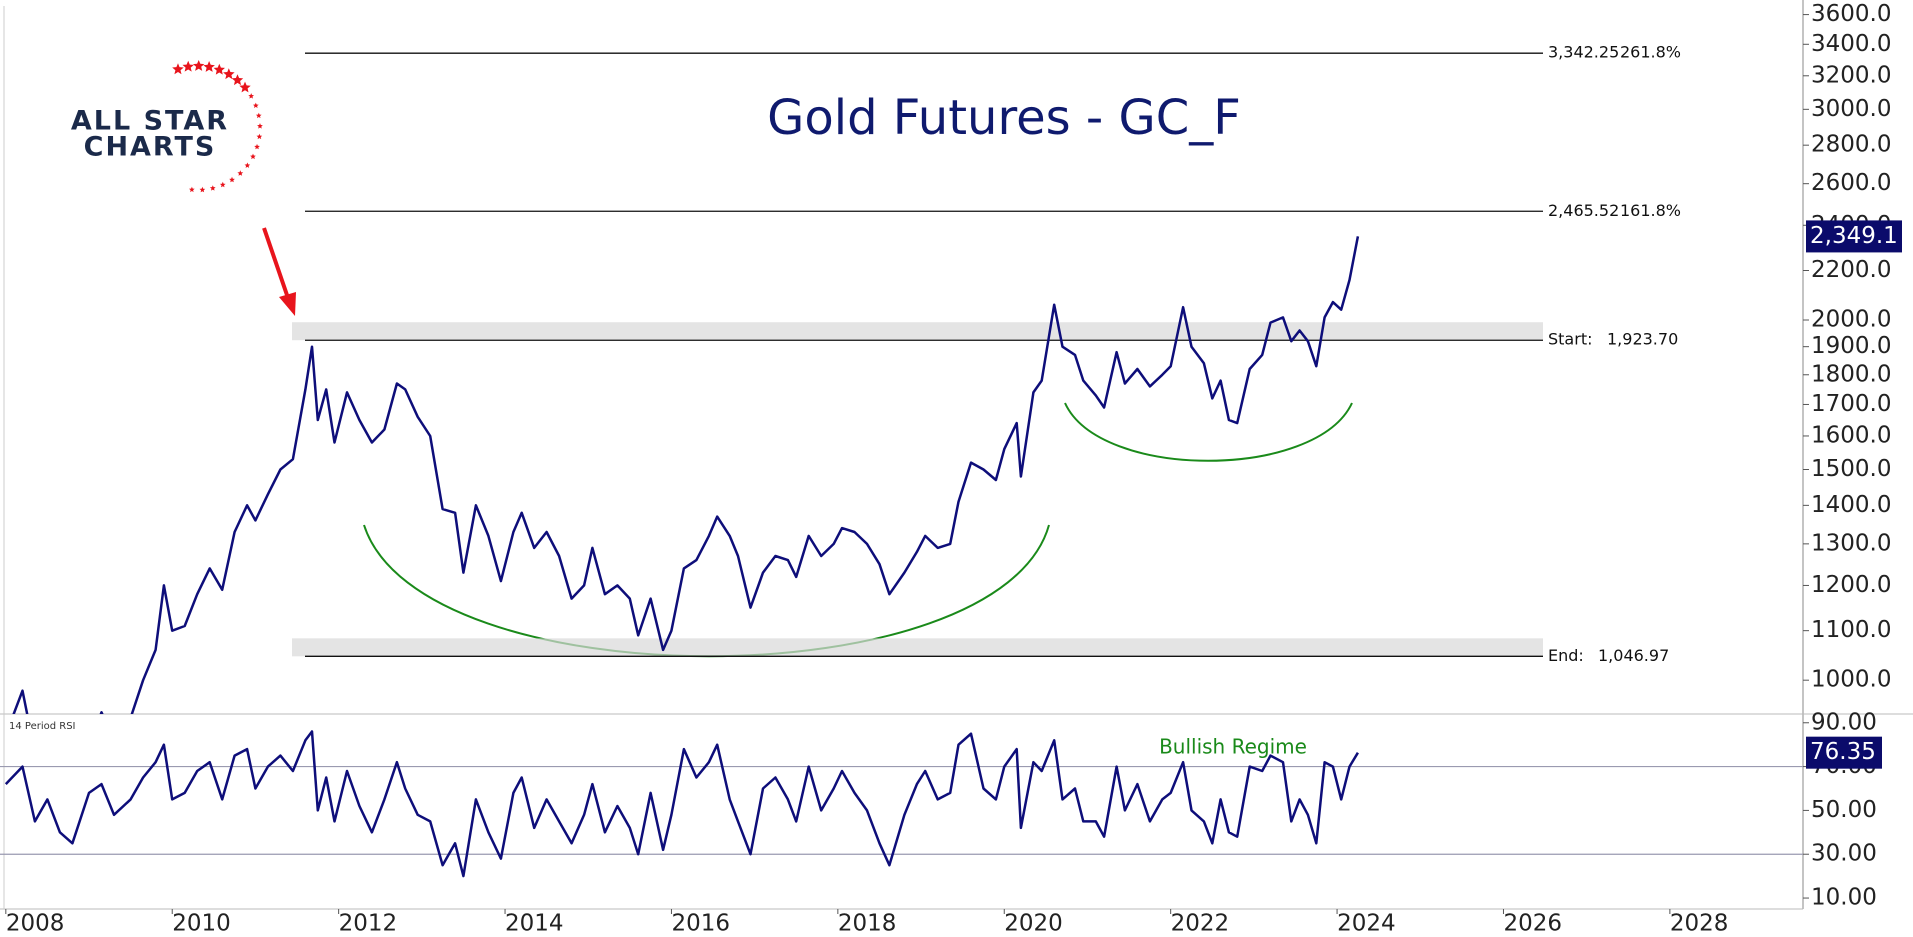 This screenshot has height=937, width=1913. Describe the element at coordinates (35, 924) in the screenshot. I see `x-tick-label: 2008` at that location.